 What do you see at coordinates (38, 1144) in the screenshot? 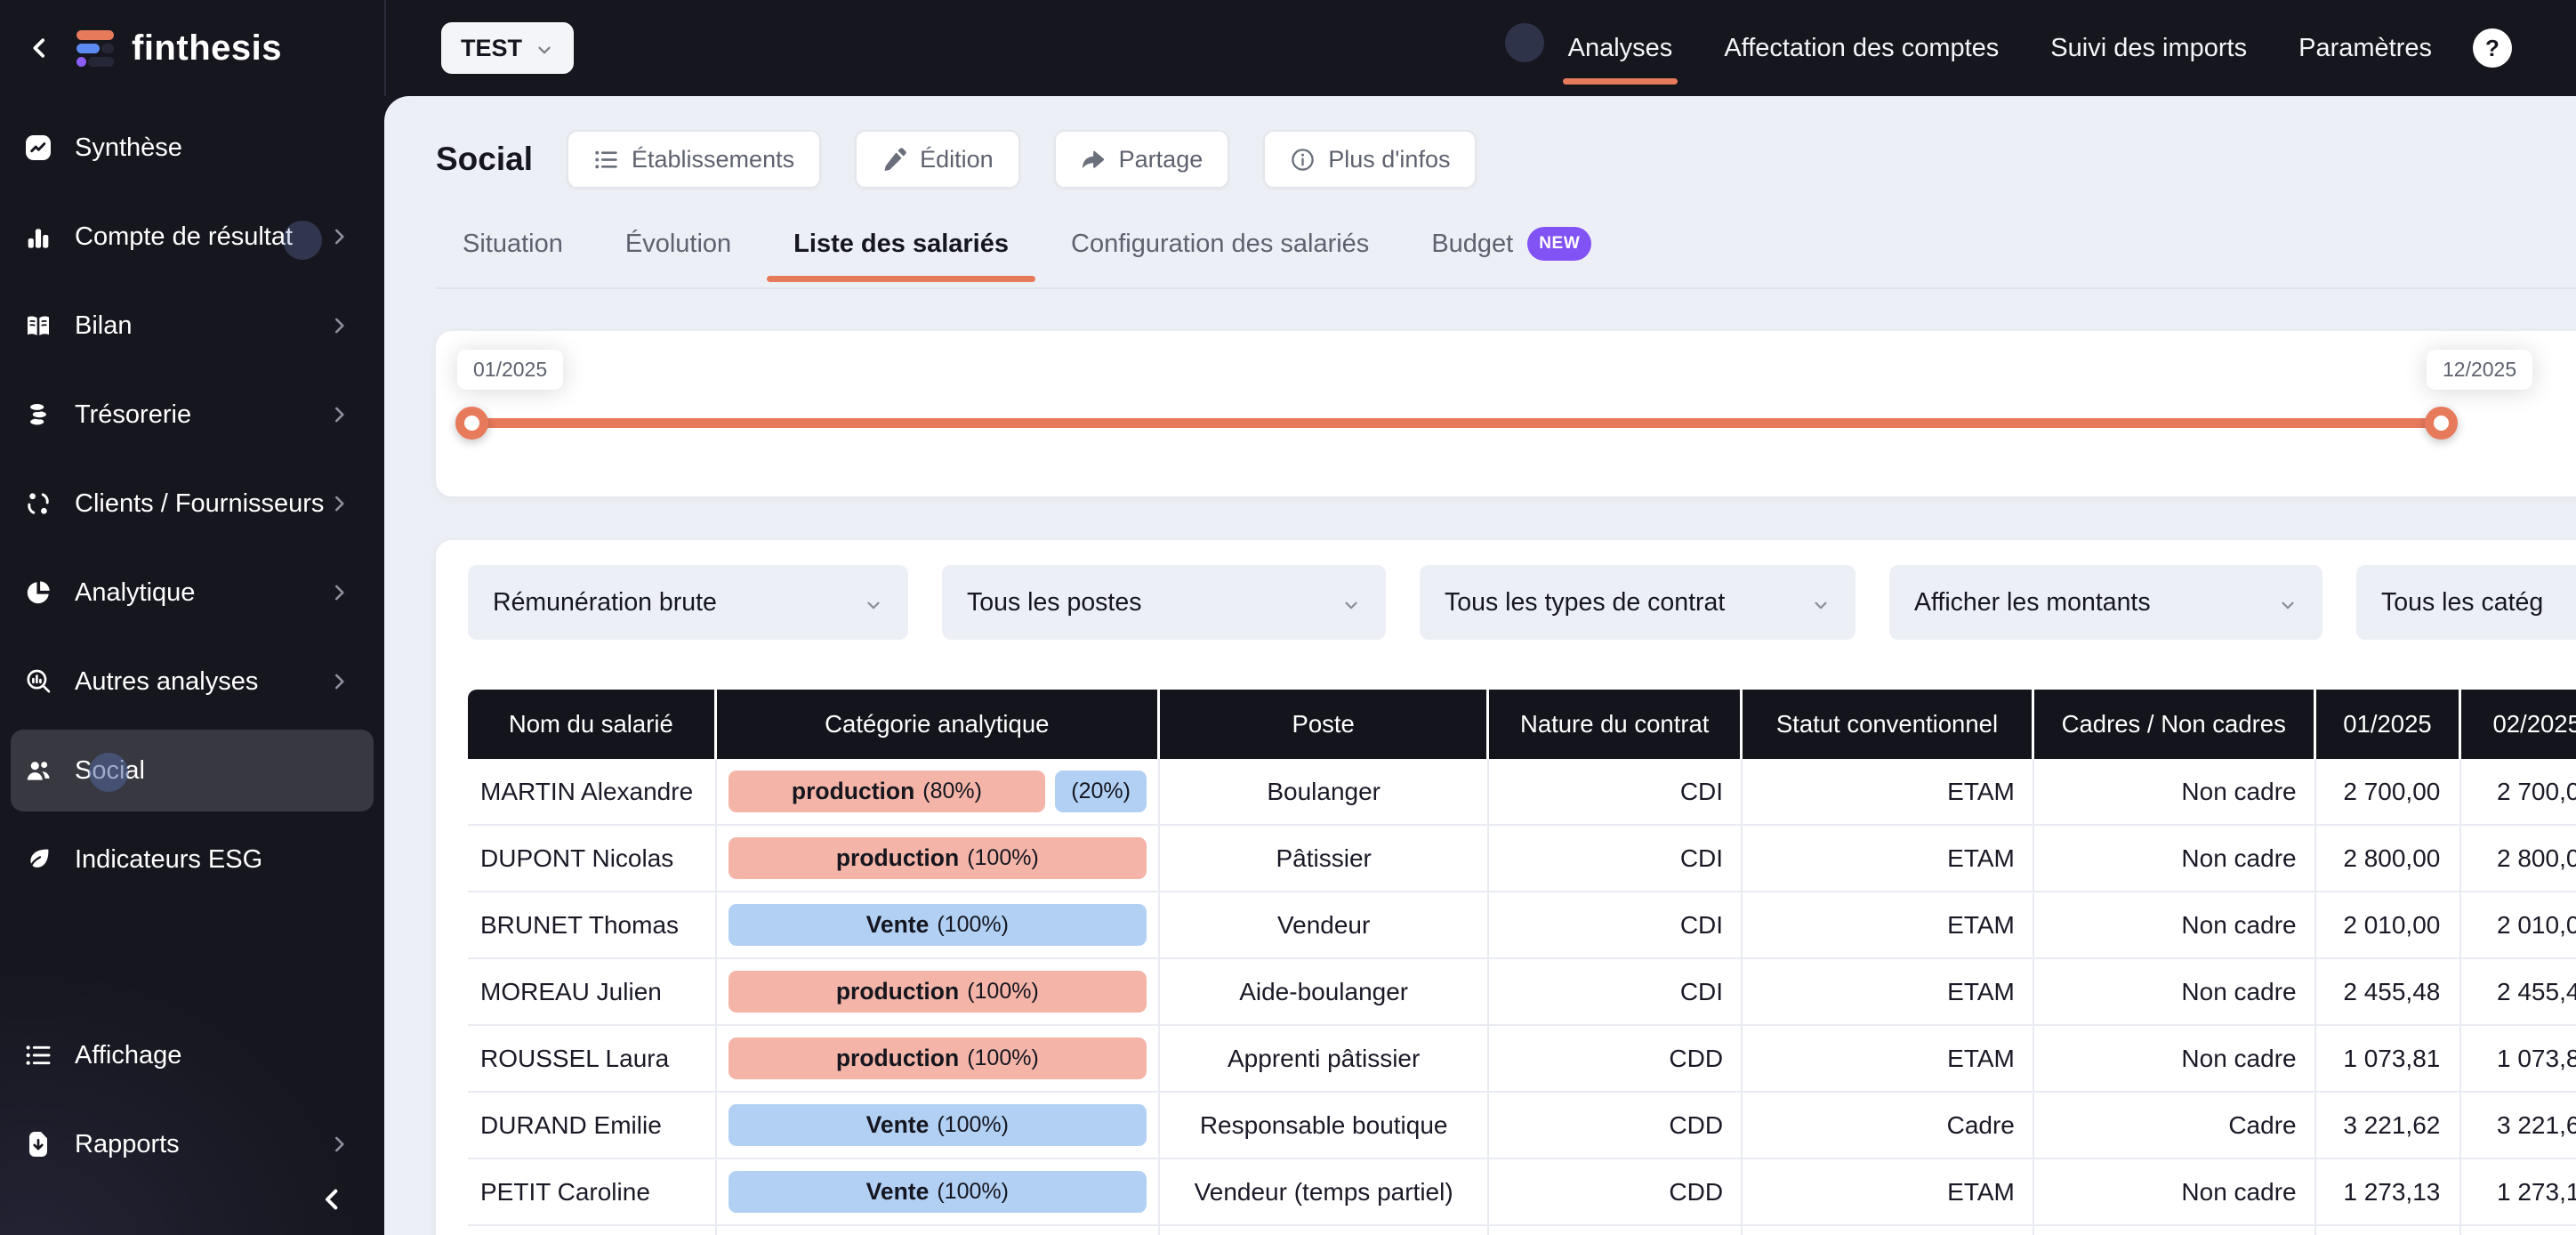
I see `report-icon` at bounding box center [38, 1144].